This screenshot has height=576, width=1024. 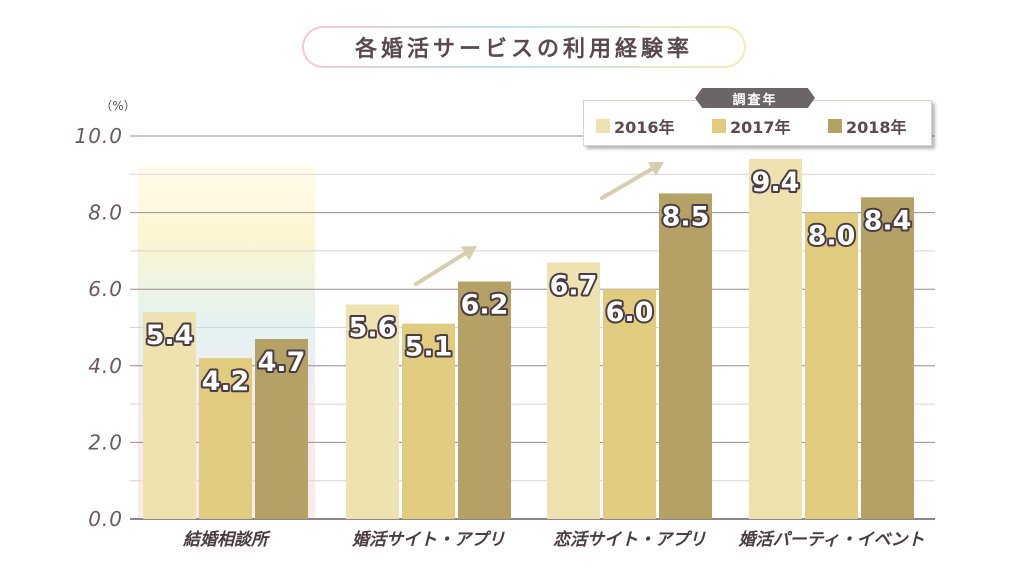 I want to click on legend-swatch-2017, so click(x=719, y=126).